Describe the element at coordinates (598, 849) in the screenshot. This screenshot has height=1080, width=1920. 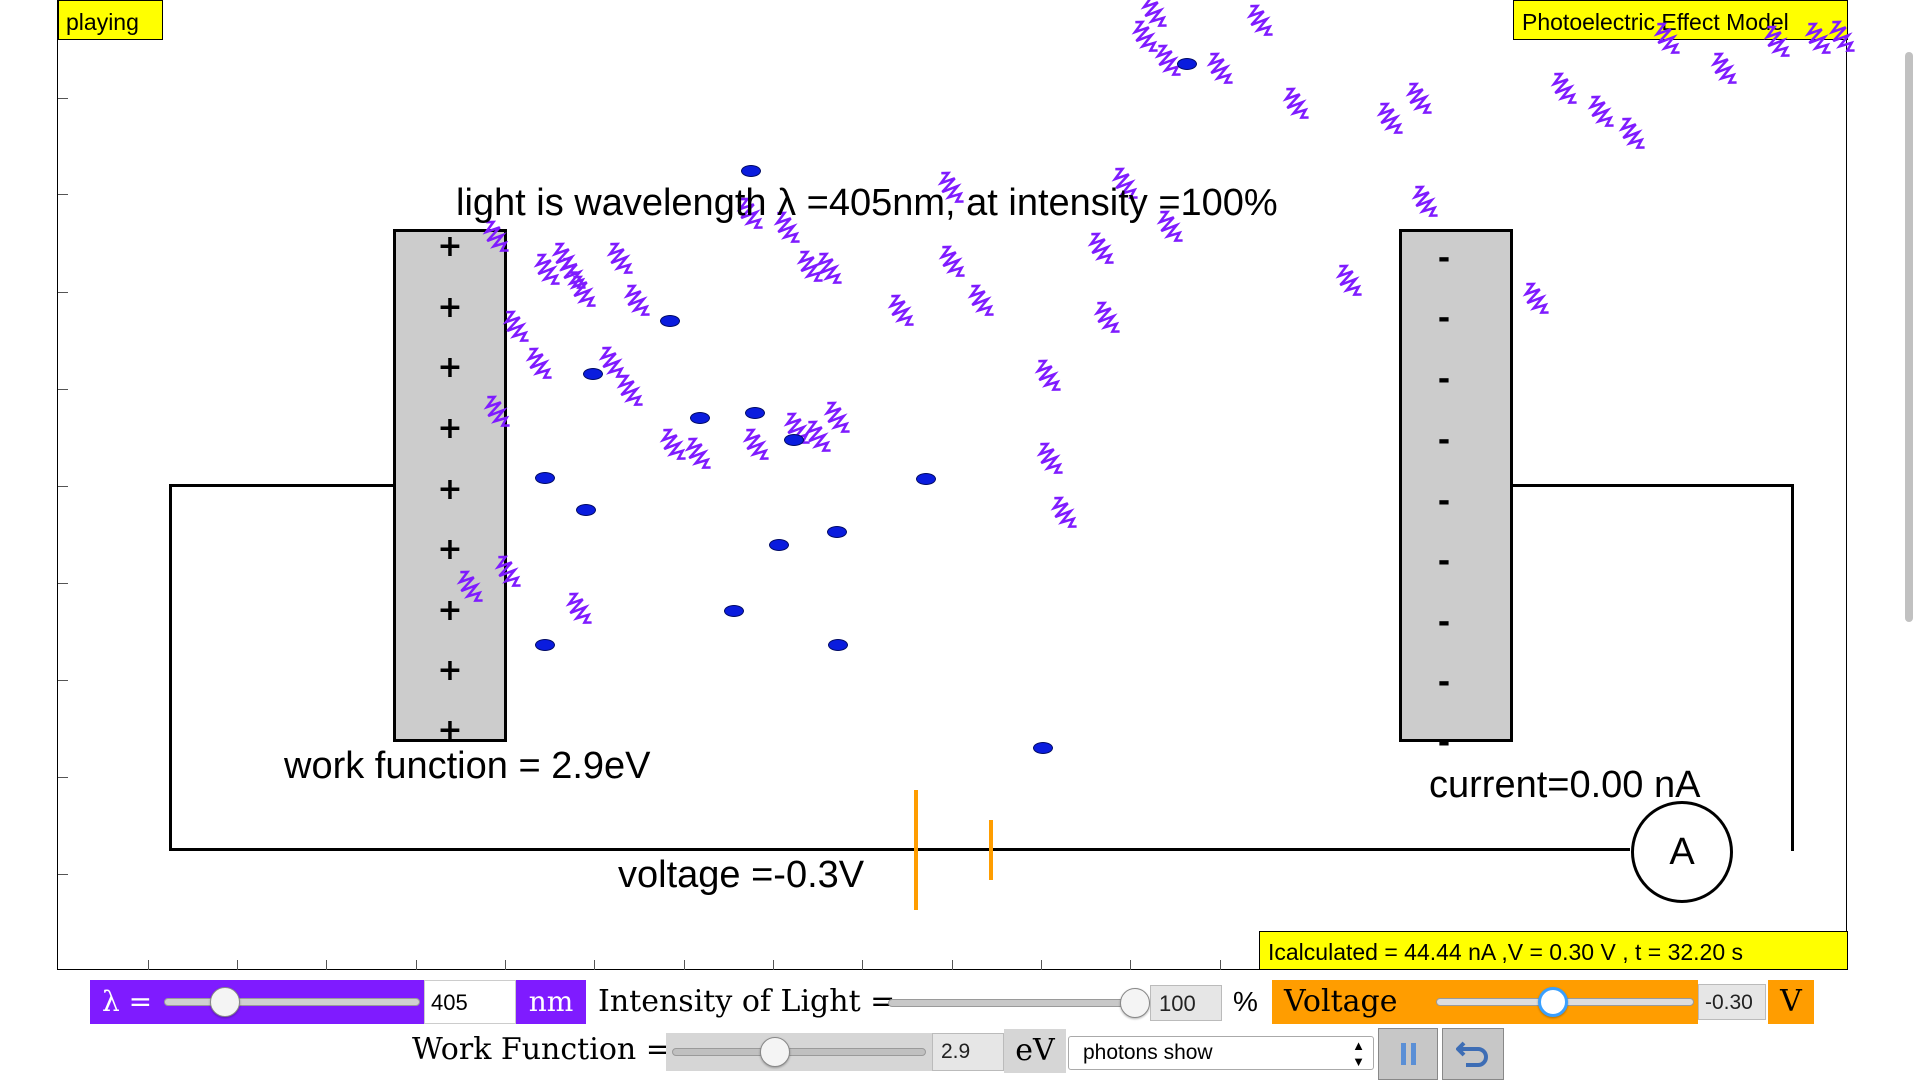
I see `wire-bottom-left` at that location.